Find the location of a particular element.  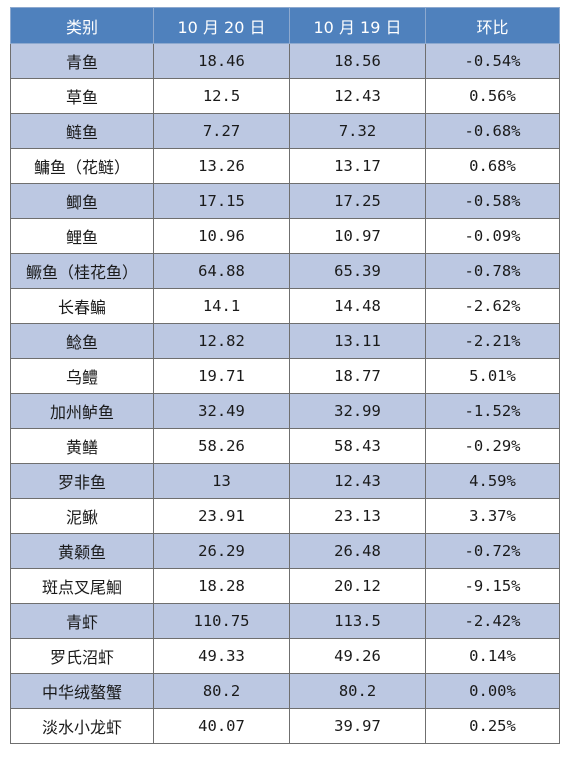

category-cell: 罗氏沼虾 is located at coordinates (82, 656).